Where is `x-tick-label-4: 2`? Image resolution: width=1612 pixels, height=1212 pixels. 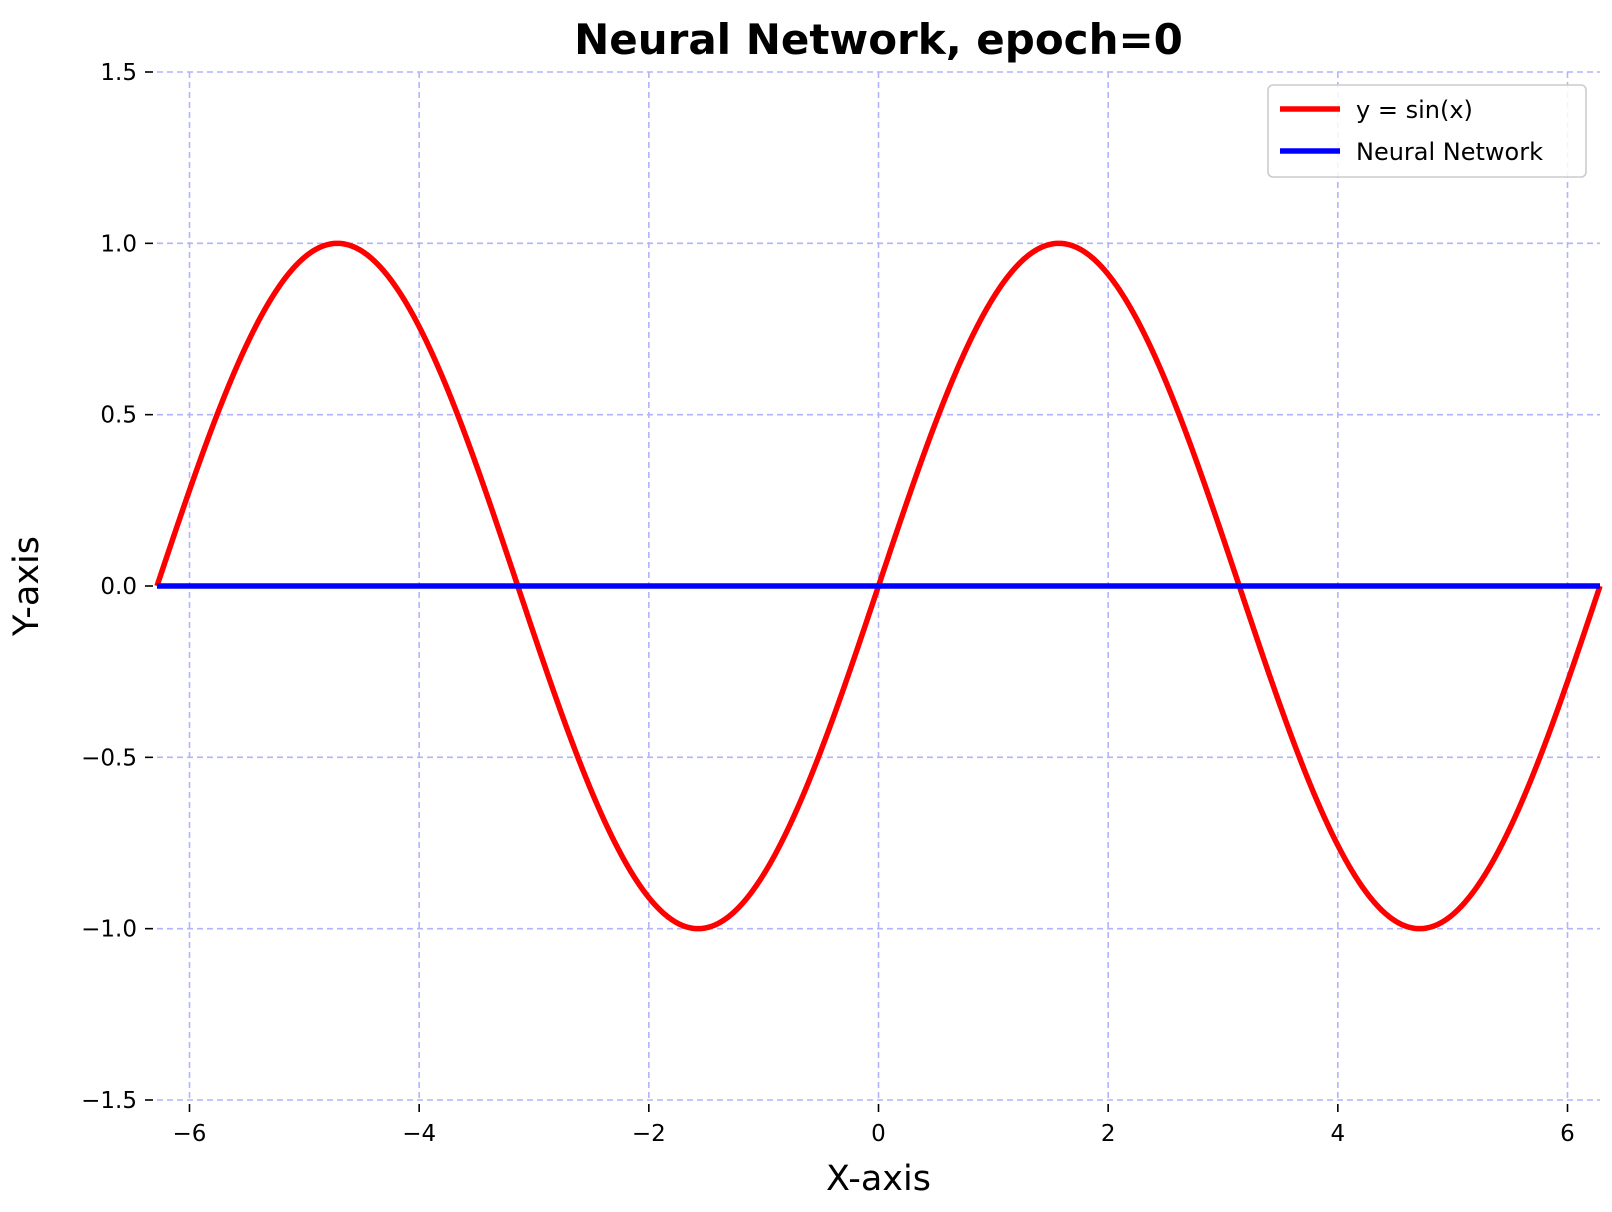 x-tick-label-4: 2 is located at coordinates (1108, 1134).